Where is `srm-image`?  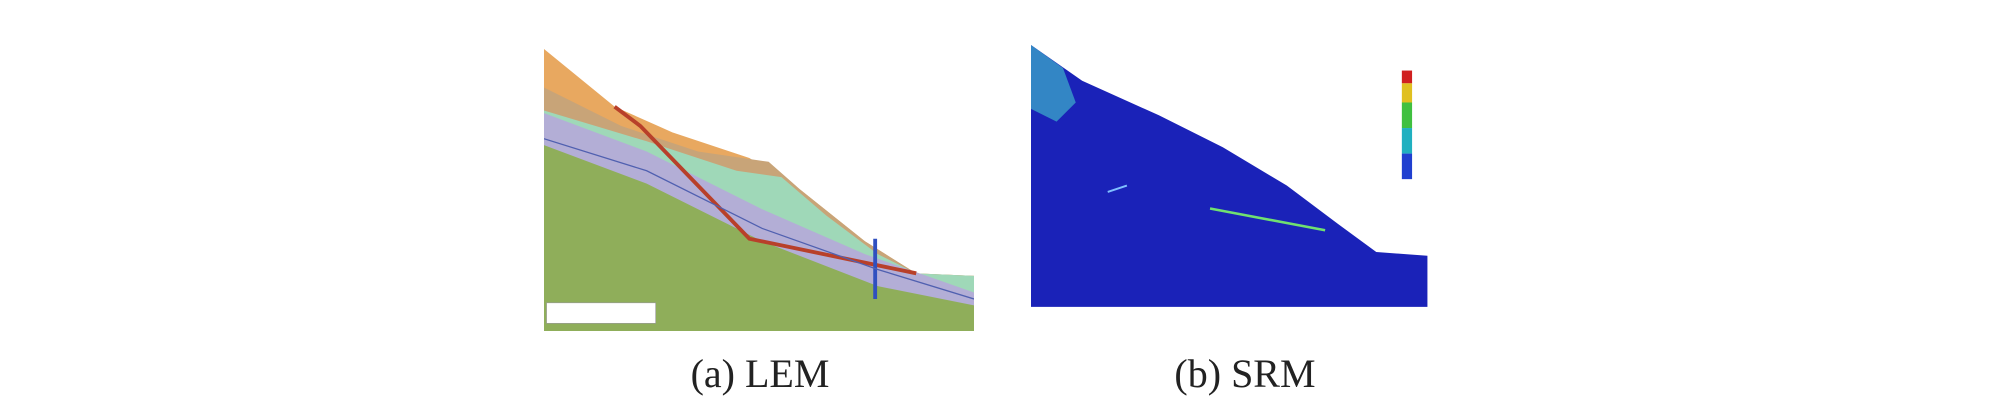 srm-image is located at coordinates (1242, 190).